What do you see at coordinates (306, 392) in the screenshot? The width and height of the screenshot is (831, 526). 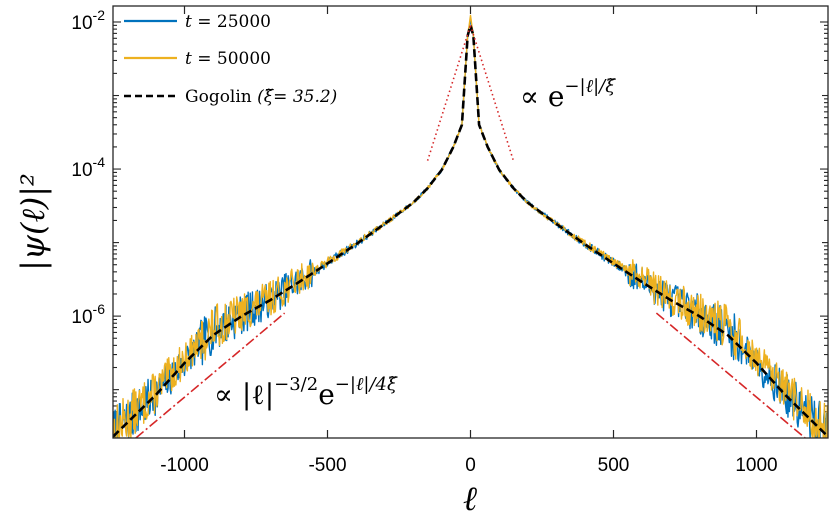 I see `annotation-power-exponential: ∝ |ℓ|−3/2e−|ℓ|/4ξ̃` at bounding box center [306, 392].